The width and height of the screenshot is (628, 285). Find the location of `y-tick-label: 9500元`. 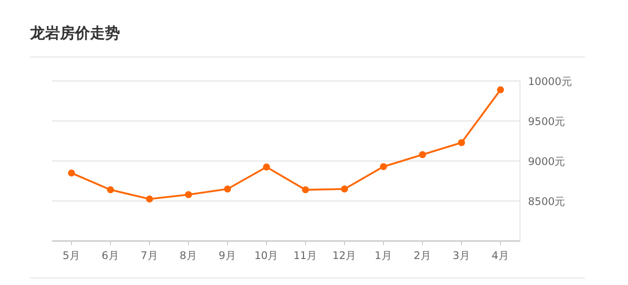

y-tick-label: 9500元 is located at coordinates (547, 122).